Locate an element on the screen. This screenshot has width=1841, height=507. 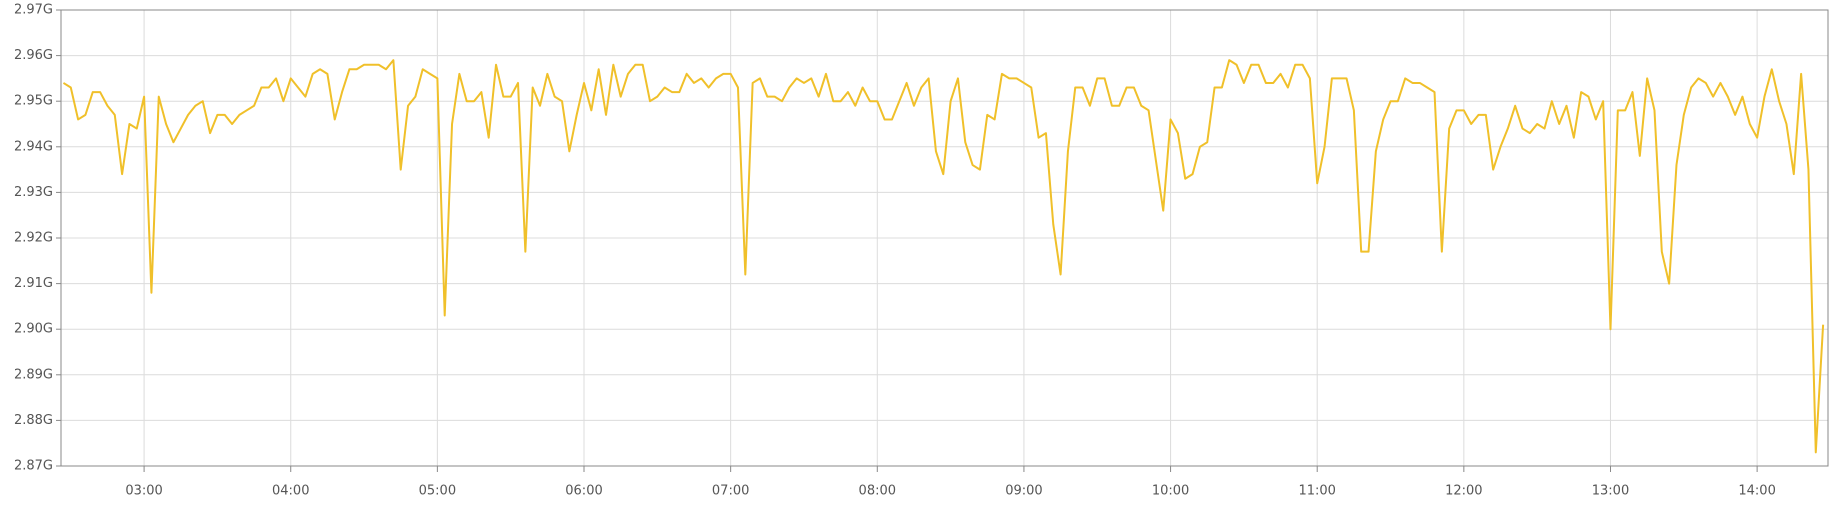
y-tick-label: 2.96G is located at coordinates (33, 55).